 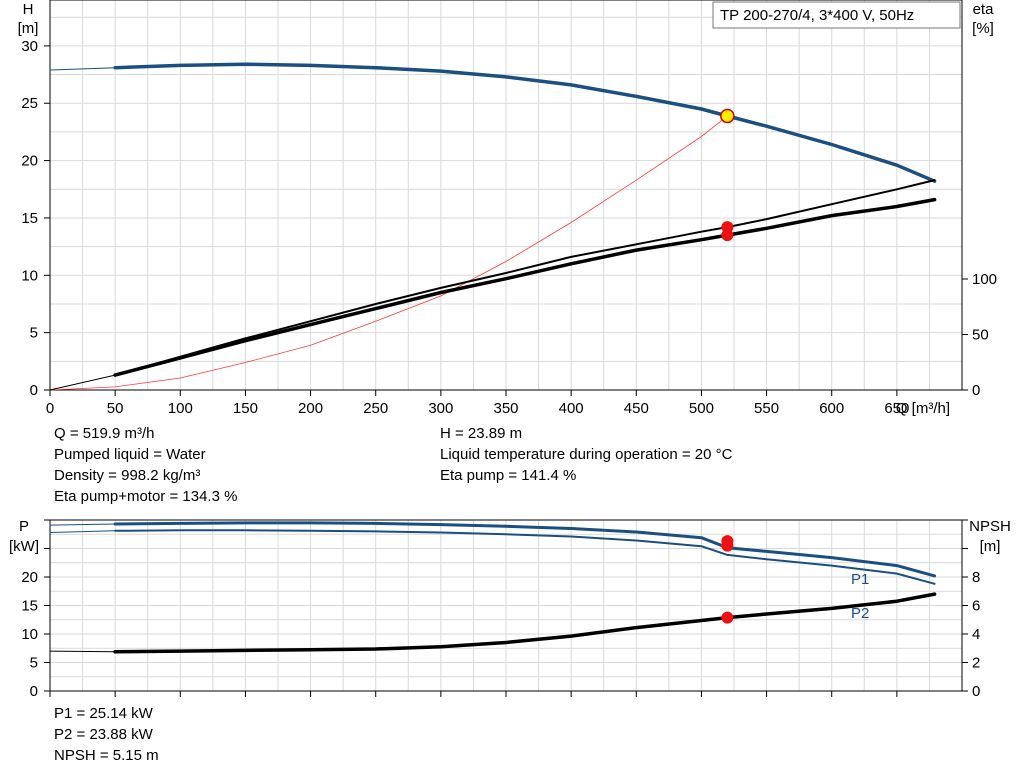 I want to click on info-density: Density = 998.2 kg/m³, so click(x=127, y=475).